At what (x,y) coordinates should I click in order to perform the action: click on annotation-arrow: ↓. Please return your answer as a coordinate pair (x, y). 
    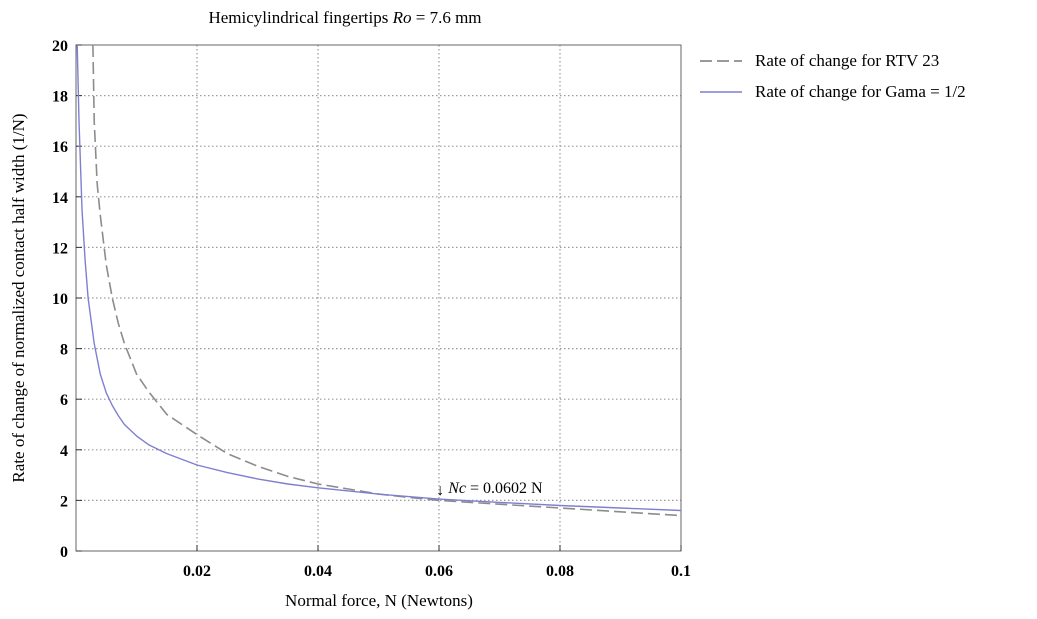
    Looking at the image, I should click on (440, 490).